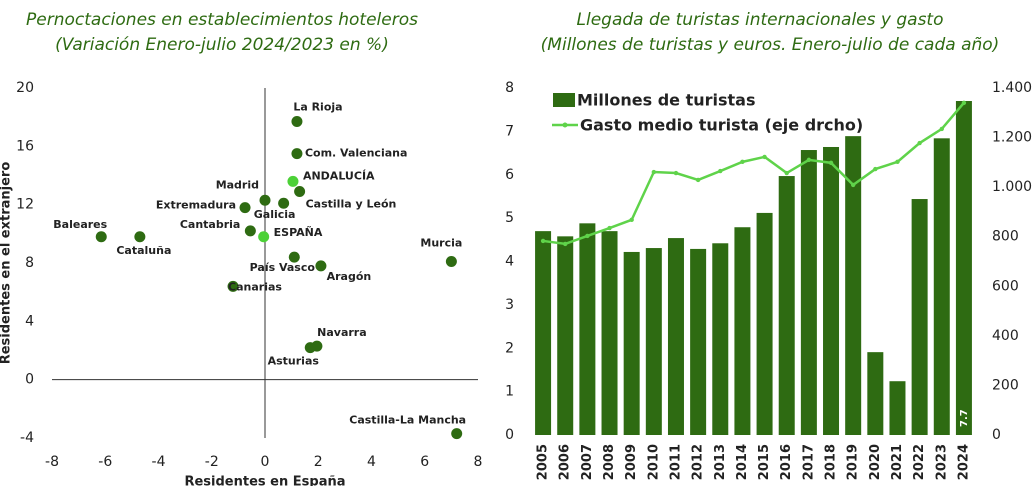 The width and height of the screenshot is (1036, 486). What do you see at coordinates (675, 462) in the screenshot?
I see `x-tick-label: 2011` at bounding box center [675, 462].